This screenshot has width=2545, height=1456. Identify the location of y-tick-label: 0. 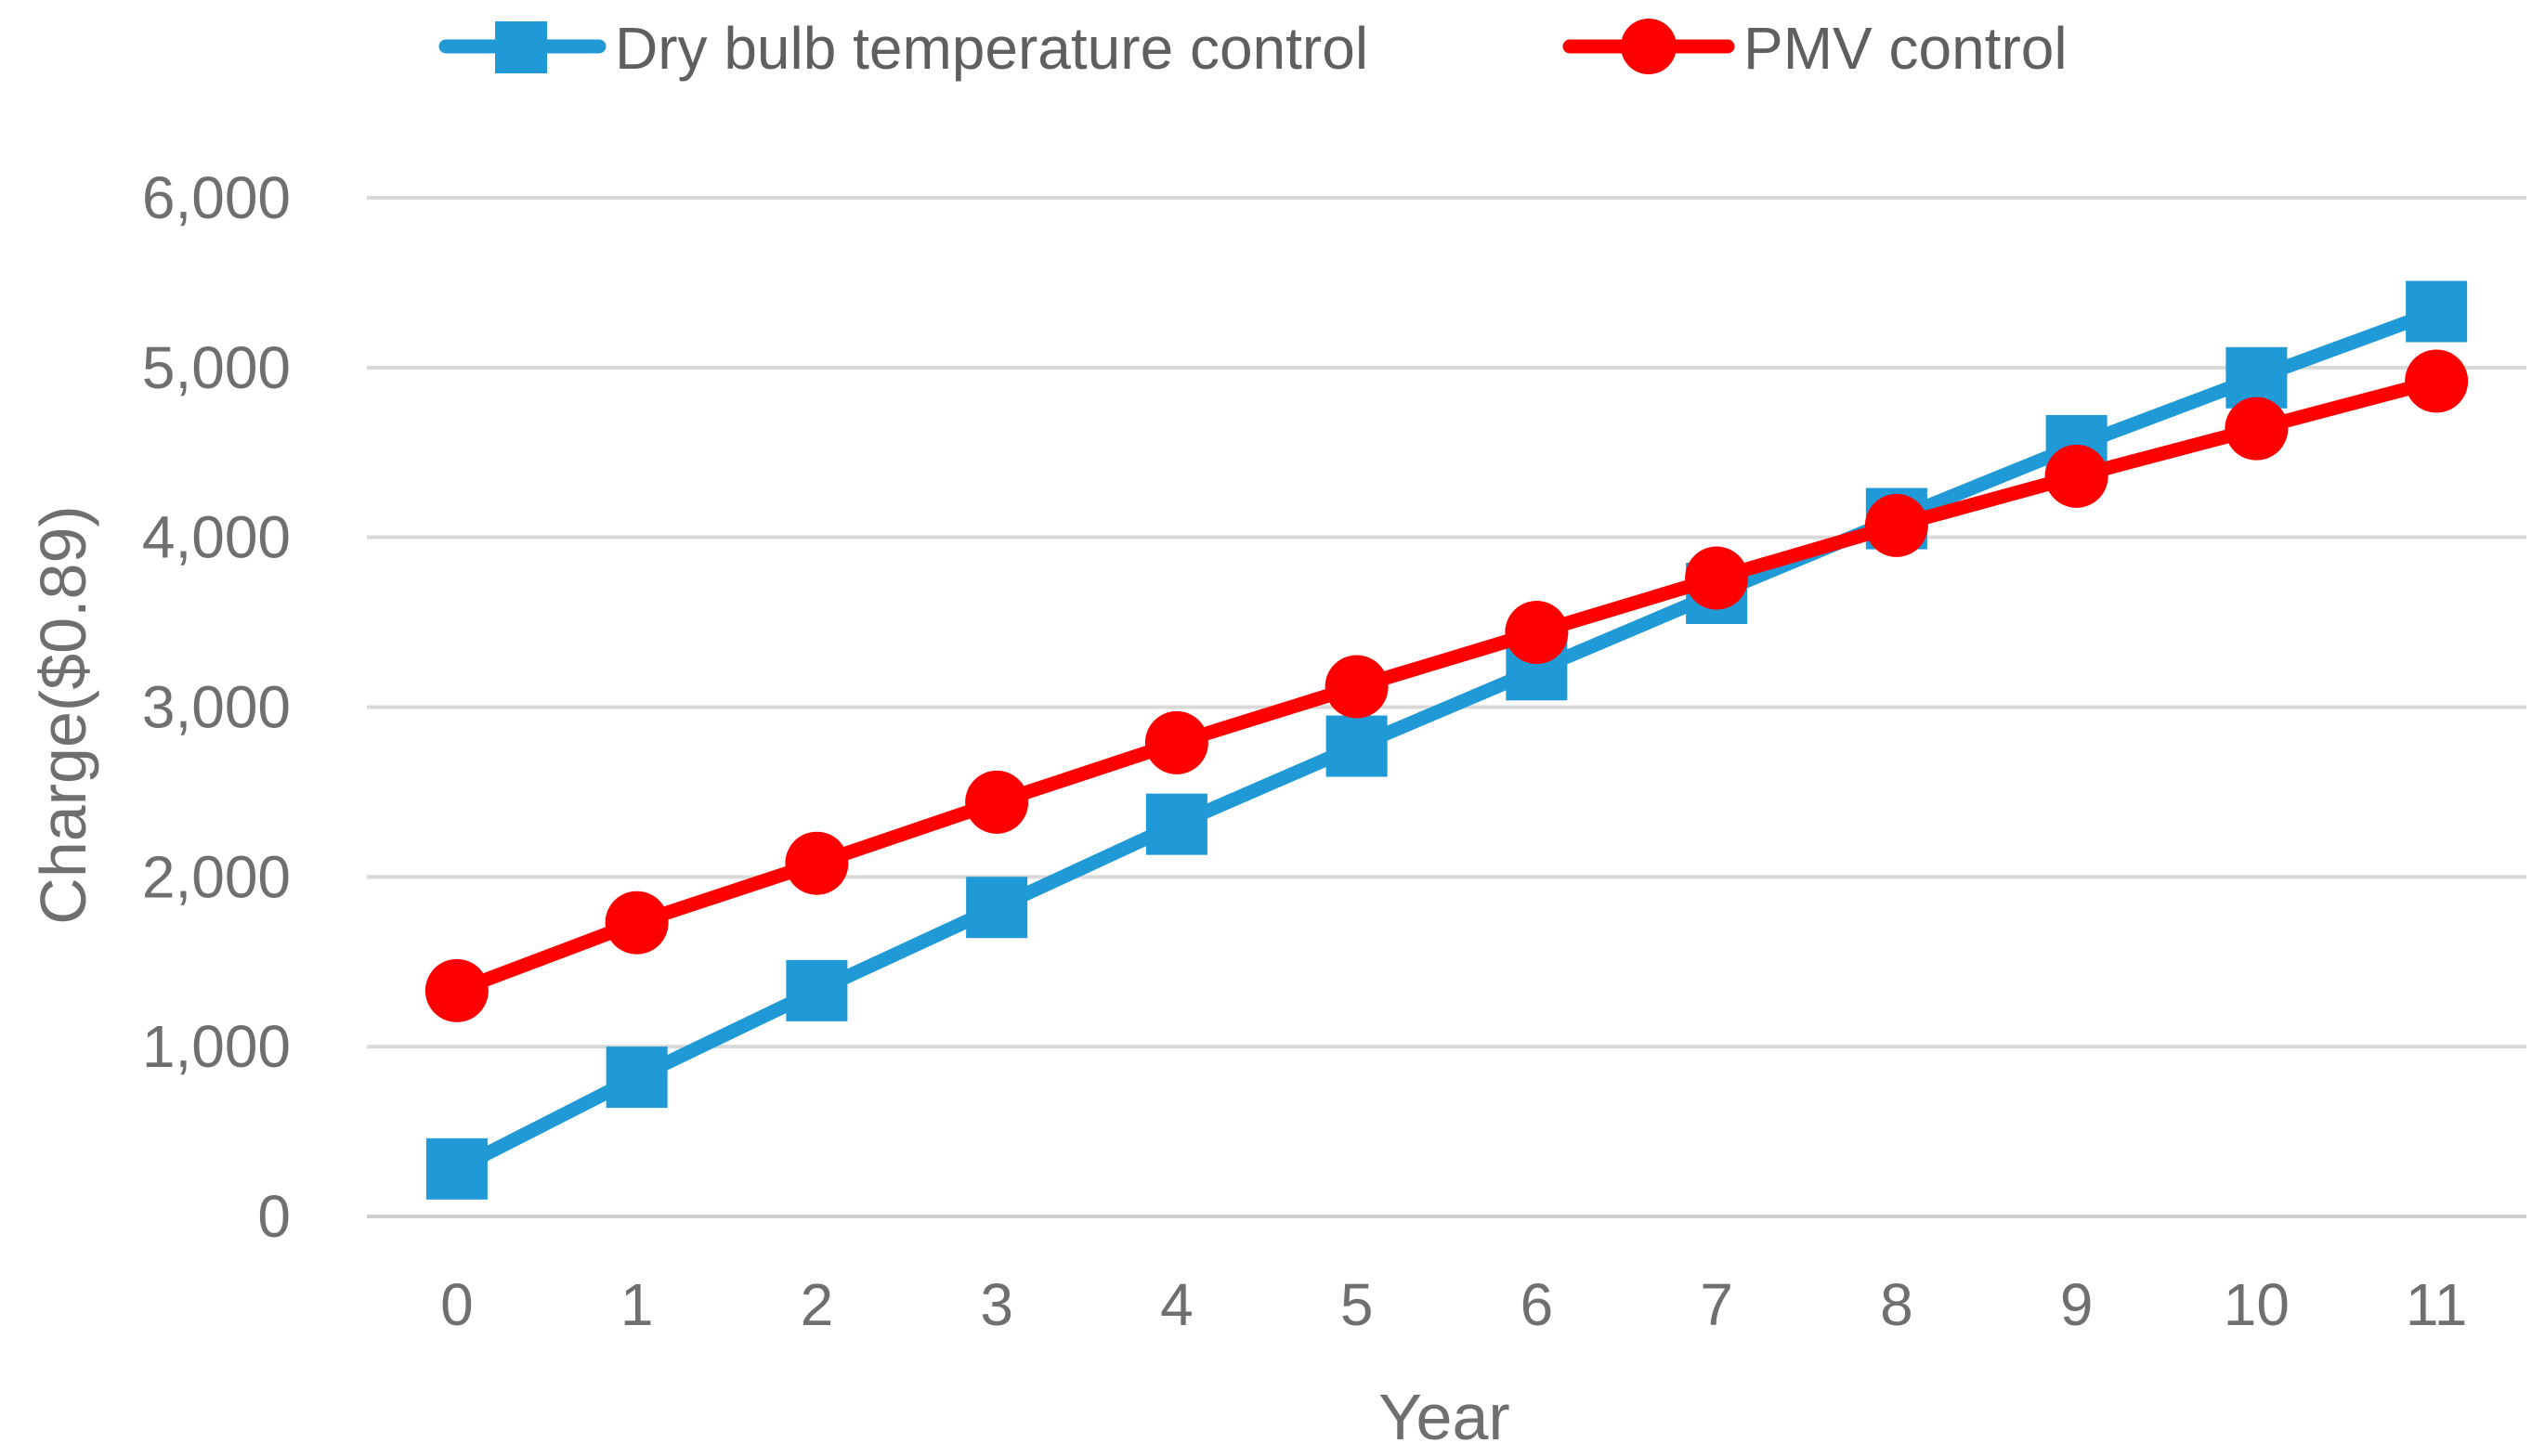
(274, 1216).